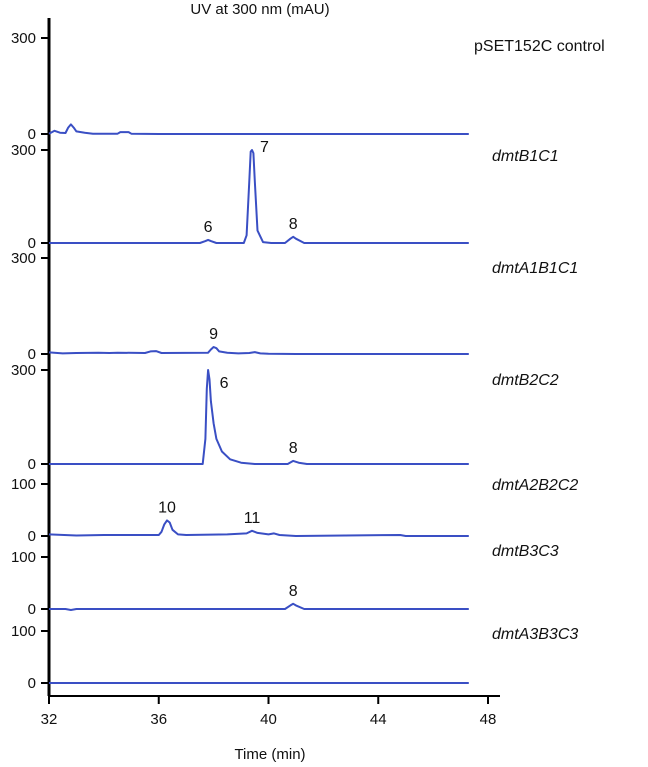 The image size is (648, 767). I want to click on x-axis-title: Time (min), so click(269, 754).